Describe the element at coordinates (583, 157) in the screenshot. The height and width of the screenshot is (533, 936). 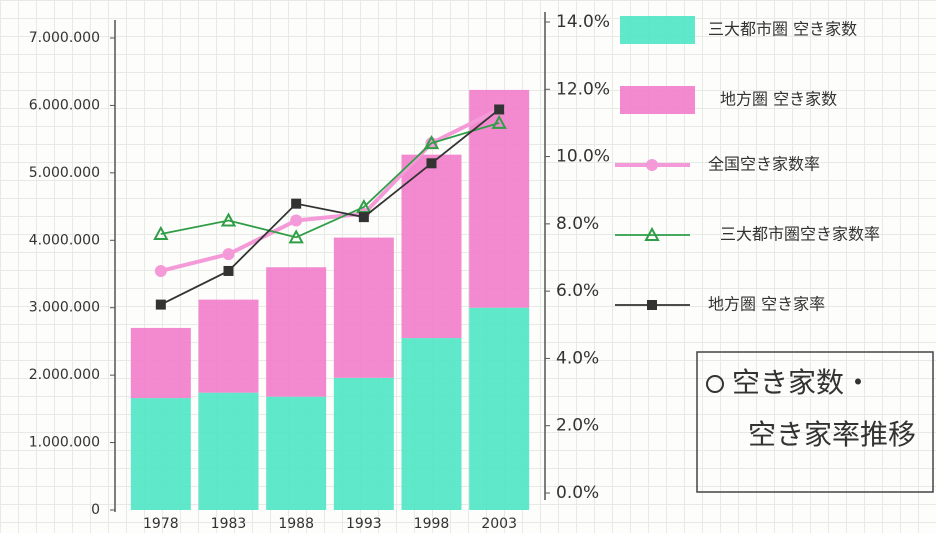
I see `y2-tick-label: 10.0%` at that location.